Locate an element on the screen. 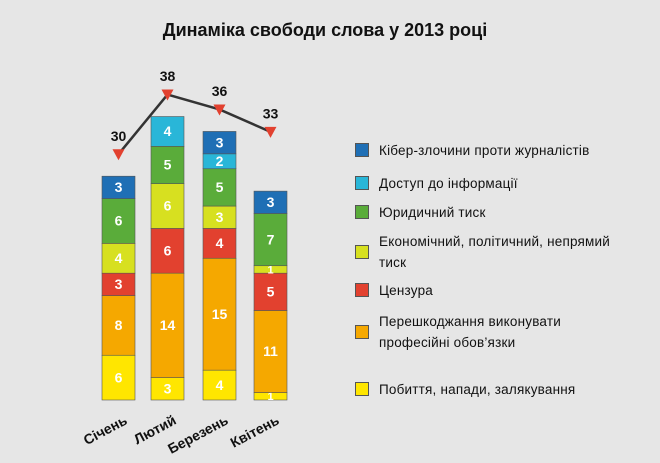  total-label: 33 is located at coordinates (271, 114).